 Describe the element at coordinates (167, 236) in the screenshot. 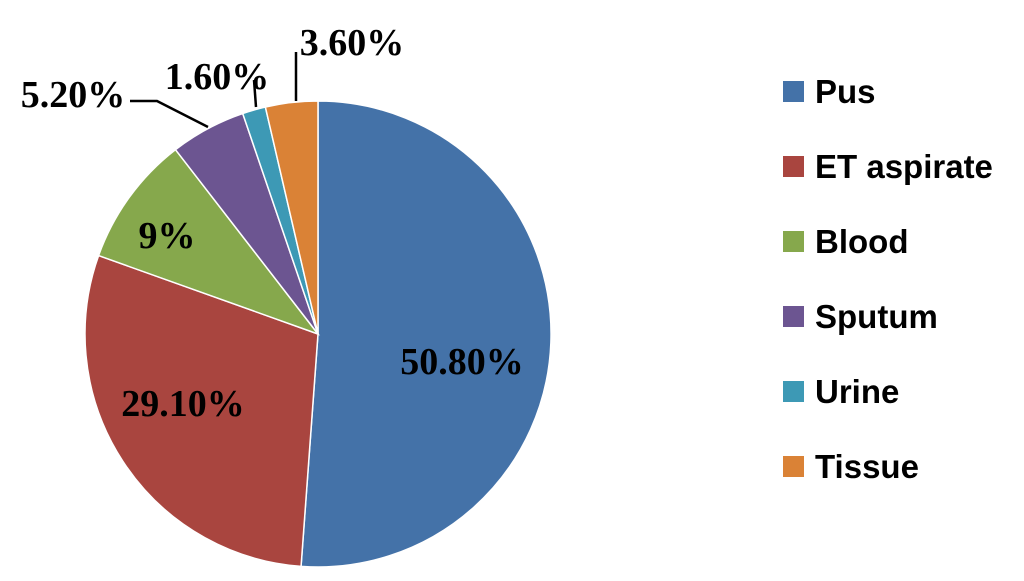

I see `data-label-blood: 9%` at that location.